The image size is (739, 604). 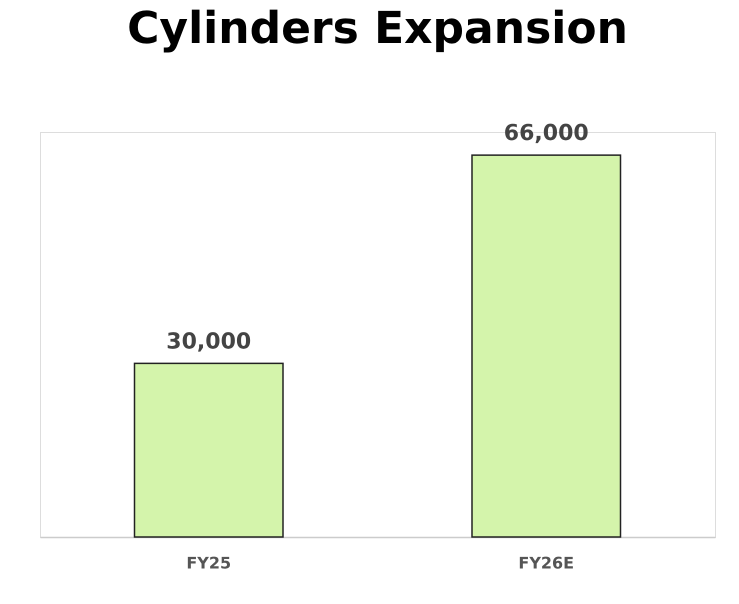 I want to click on x-tick-label: FY25, so click(x=209, y=563).